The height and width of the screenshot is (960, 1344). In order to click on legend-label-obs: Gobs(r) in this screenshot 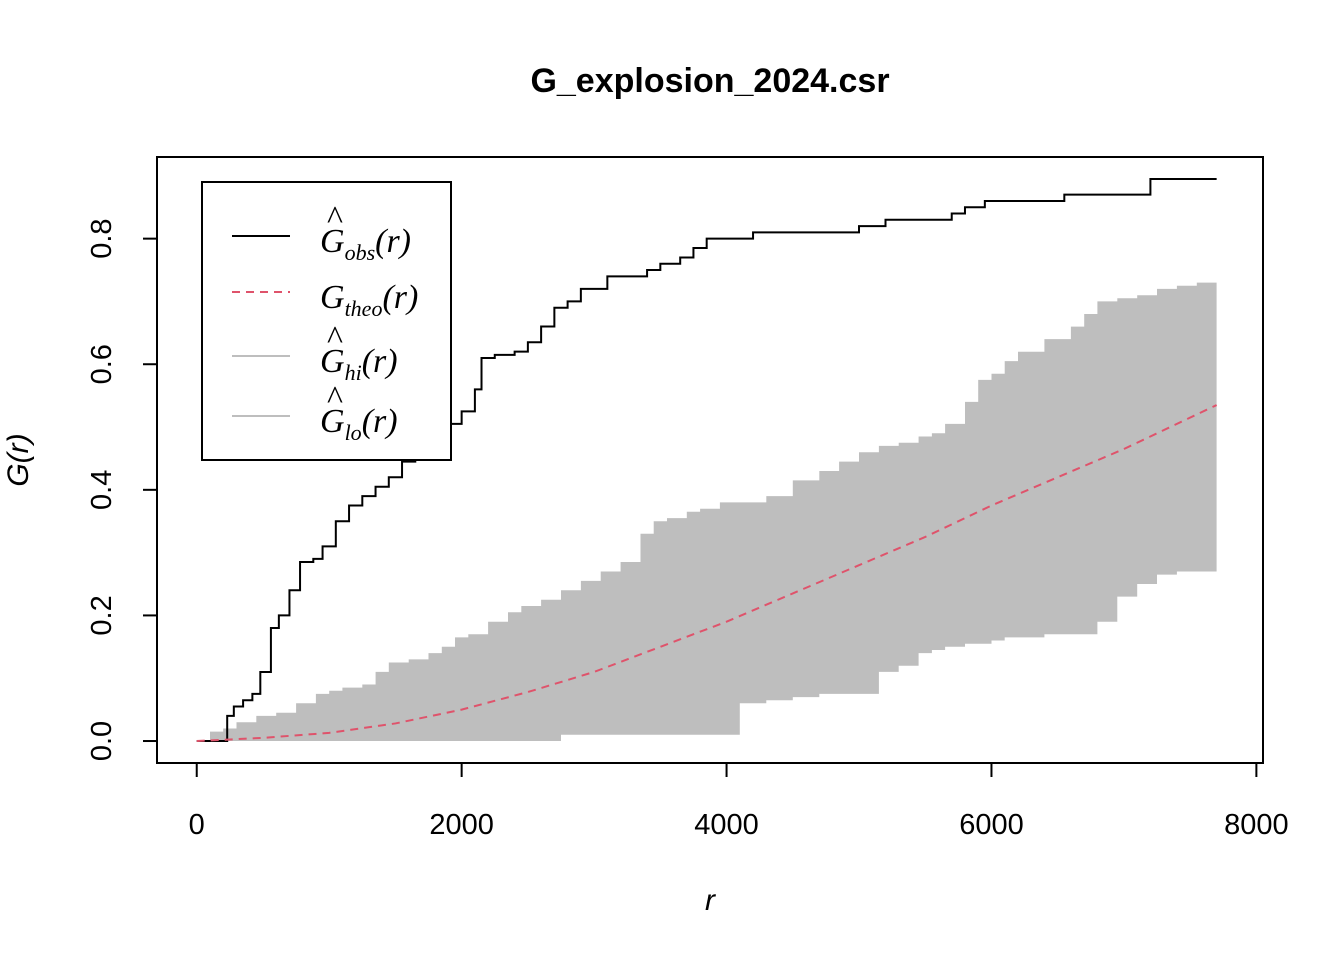, I will do `click(365, 244)`.